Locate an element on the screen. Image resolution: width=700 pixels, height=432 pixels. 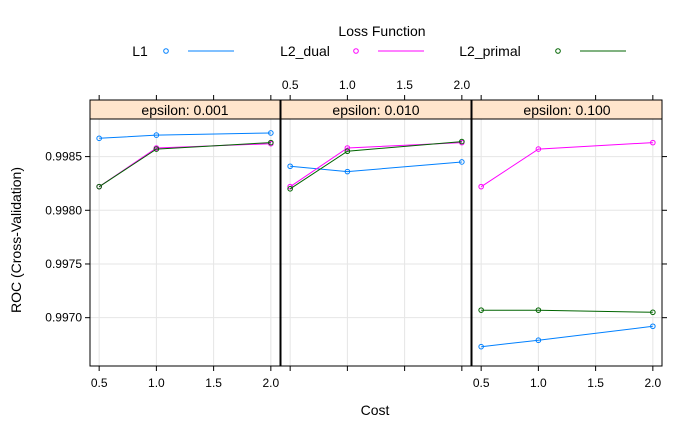
legend-label-l1: L1 is located at coordinates (140, 51).